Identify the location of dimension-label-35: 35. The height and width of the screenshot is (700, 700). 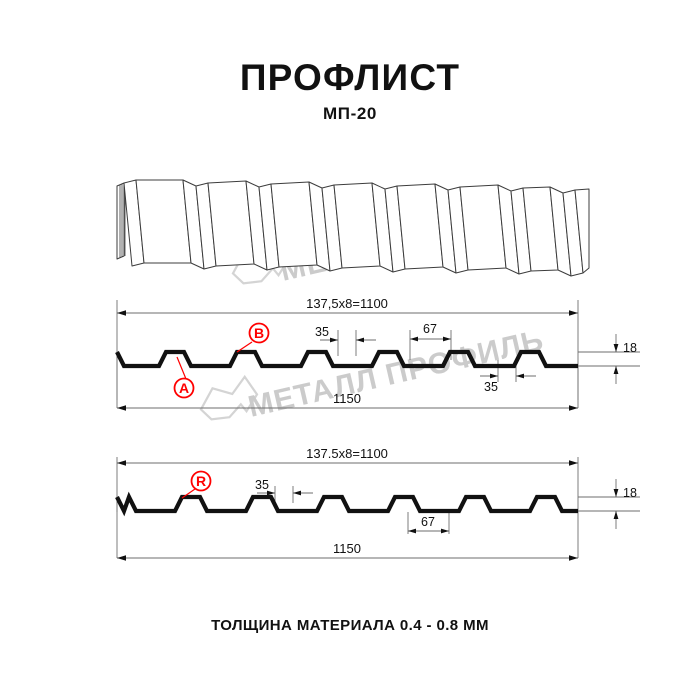
(262, 485).